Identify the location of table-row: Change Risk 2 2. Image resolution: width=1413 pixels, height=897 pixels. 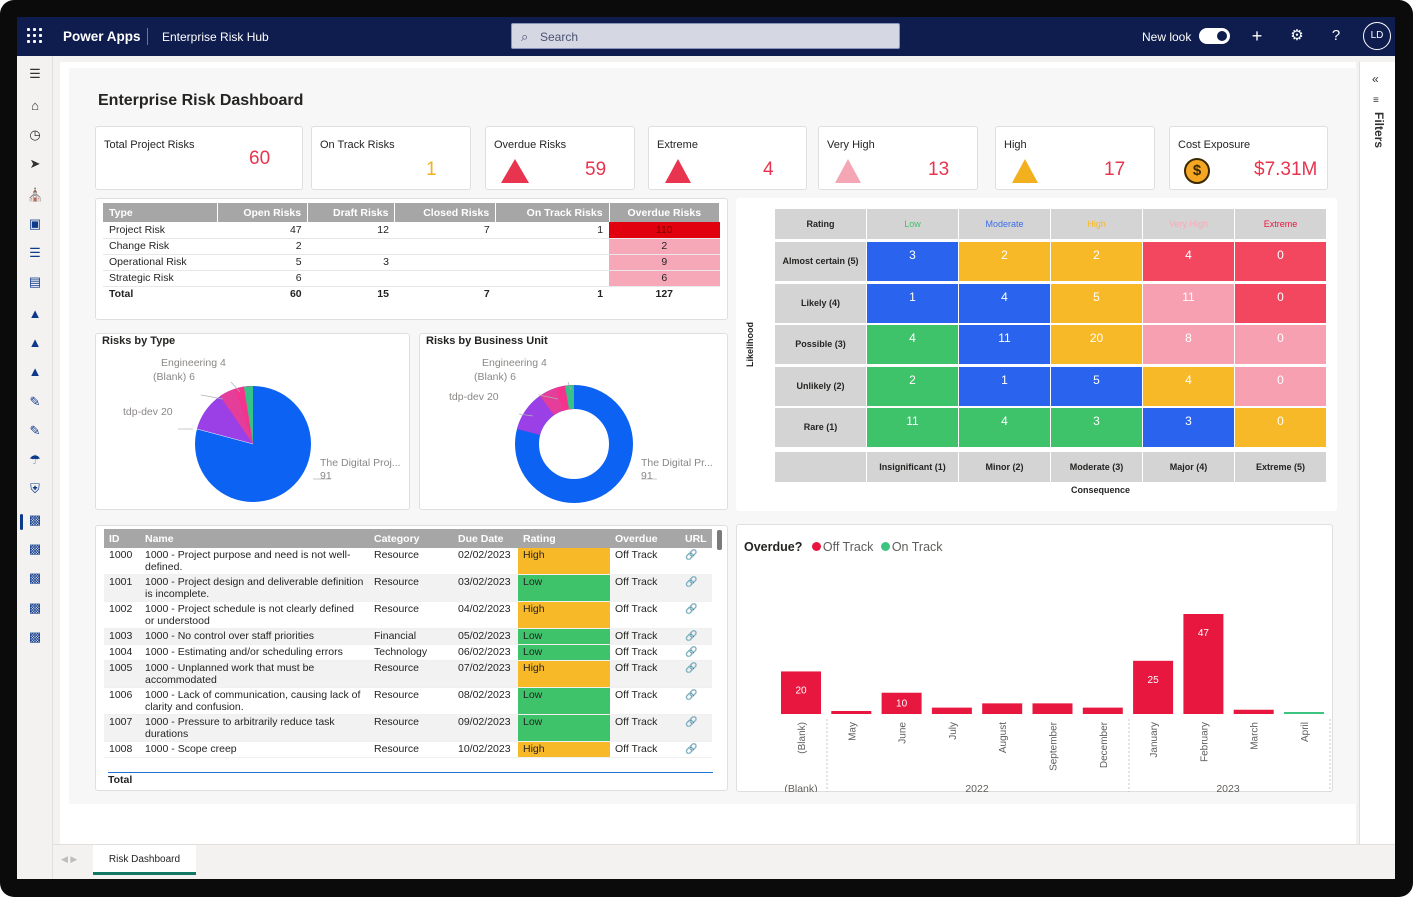
(411, 246).